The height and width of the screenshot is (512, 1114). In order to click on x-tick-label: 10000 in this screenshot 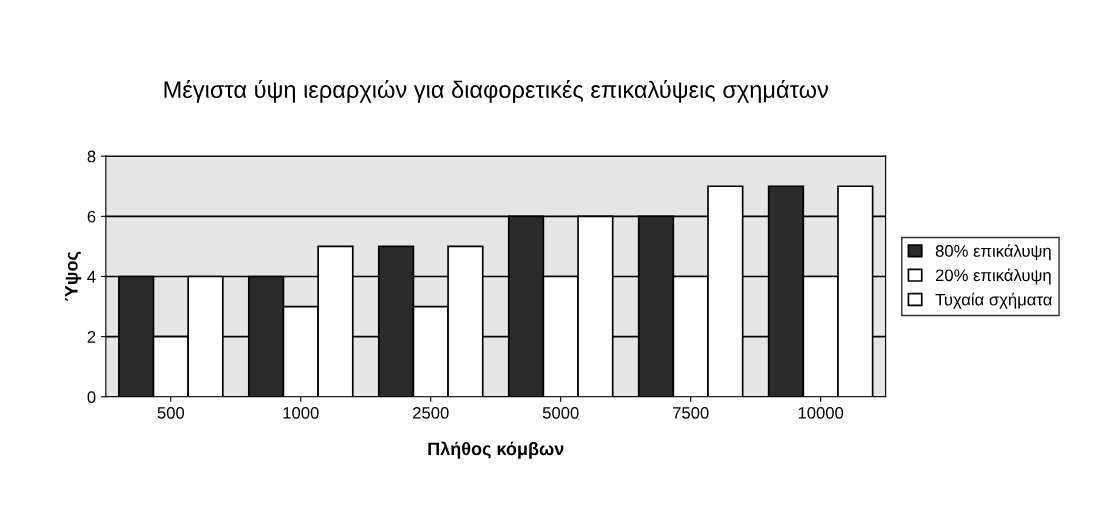, I will do `click(821, 412)`.